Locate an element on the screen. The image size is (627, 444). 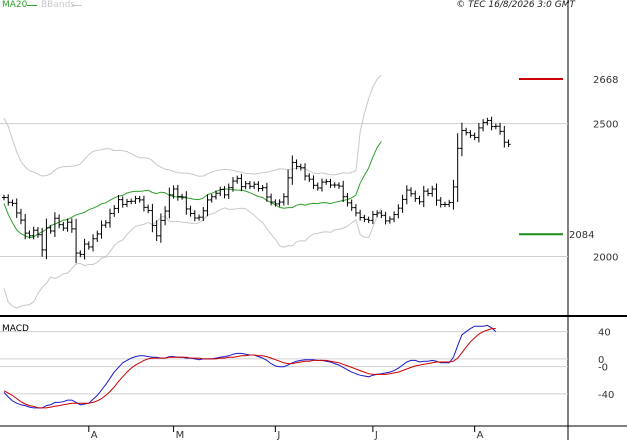
bb-lower-line is located at coordinates (192, 258).